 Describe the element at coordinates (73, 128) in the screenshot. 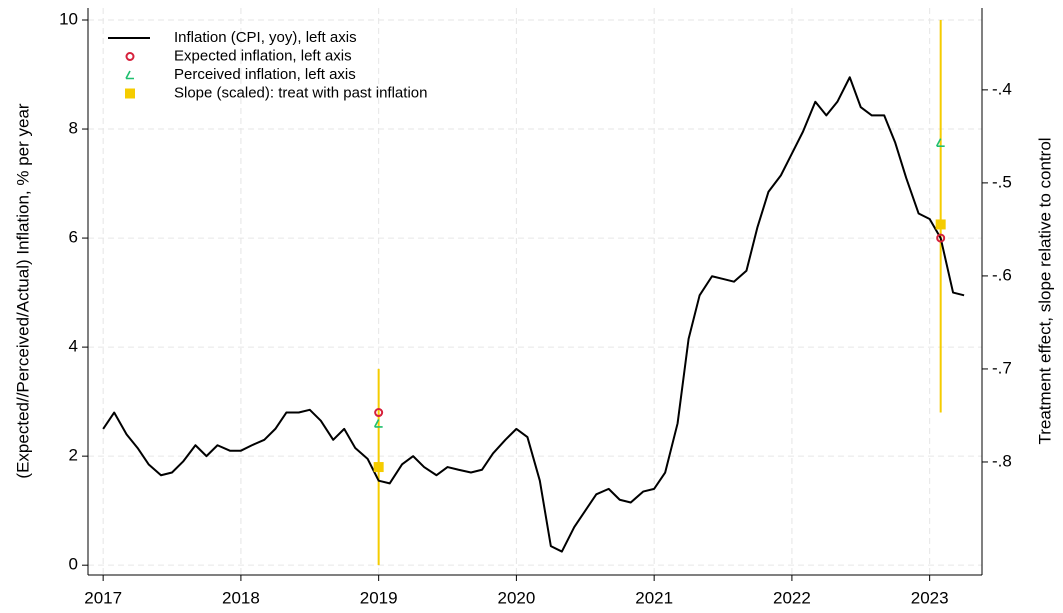

I see `y-tick-label: 8` at that location.